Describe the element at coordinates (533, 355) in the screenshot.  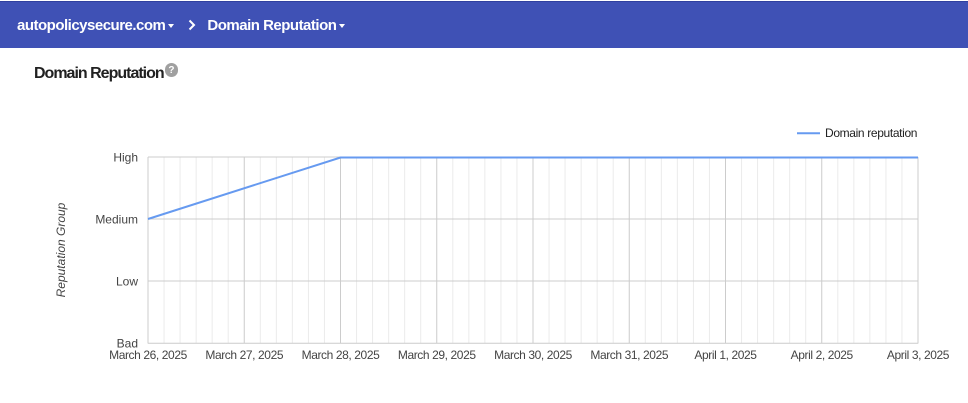
I see `svg-text: March 30, 2025` at that location.